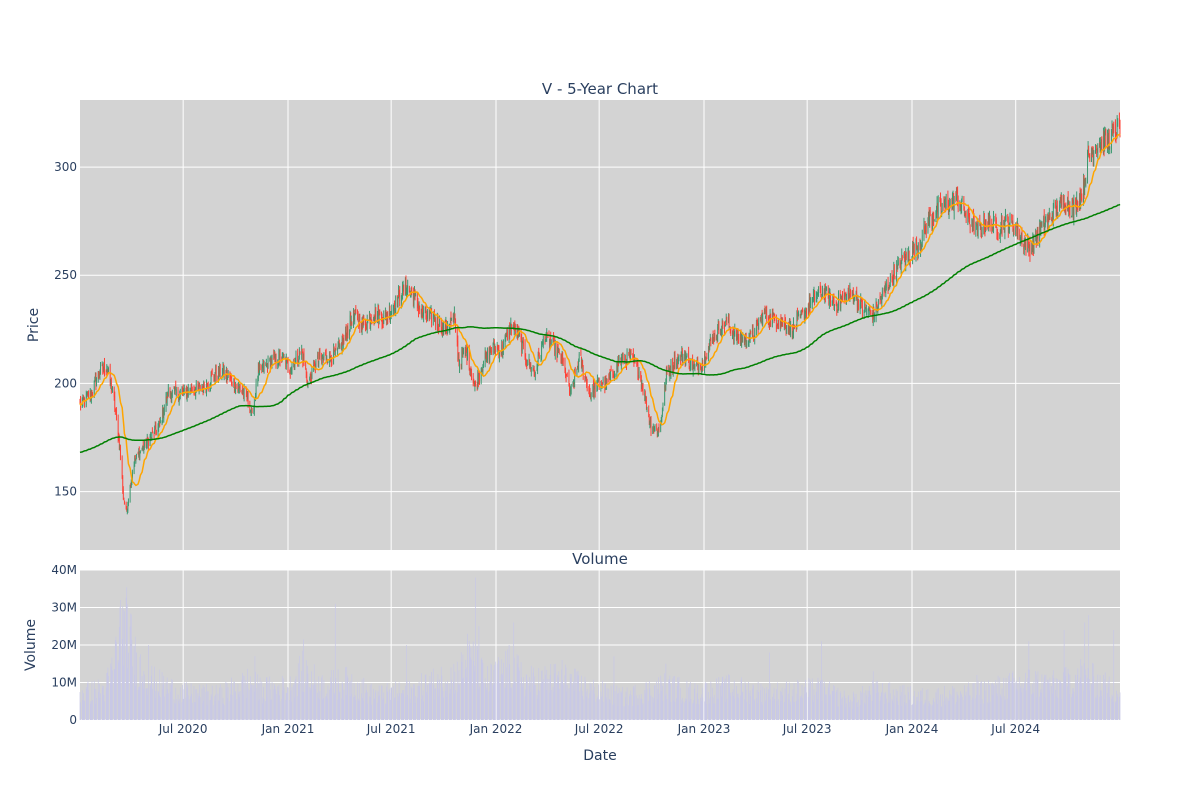  I want to click on date-tick-label: Jul 2022, so click(599, 729).